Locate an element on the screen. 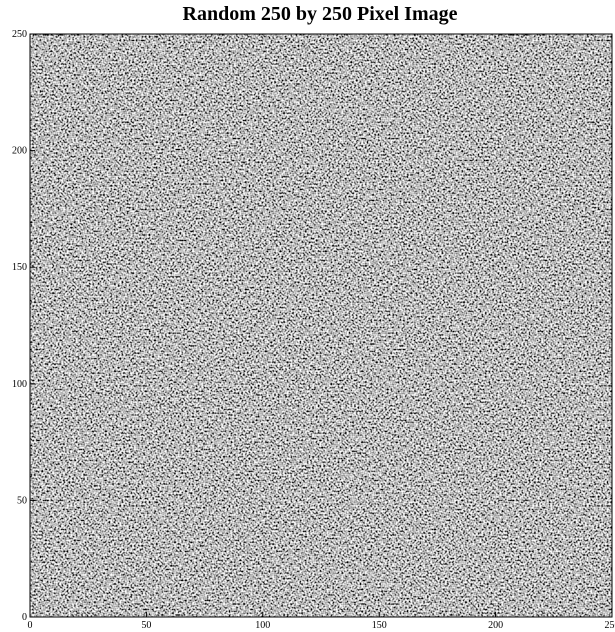  y-tick-label: 0 is located at coordinates (24, 617).